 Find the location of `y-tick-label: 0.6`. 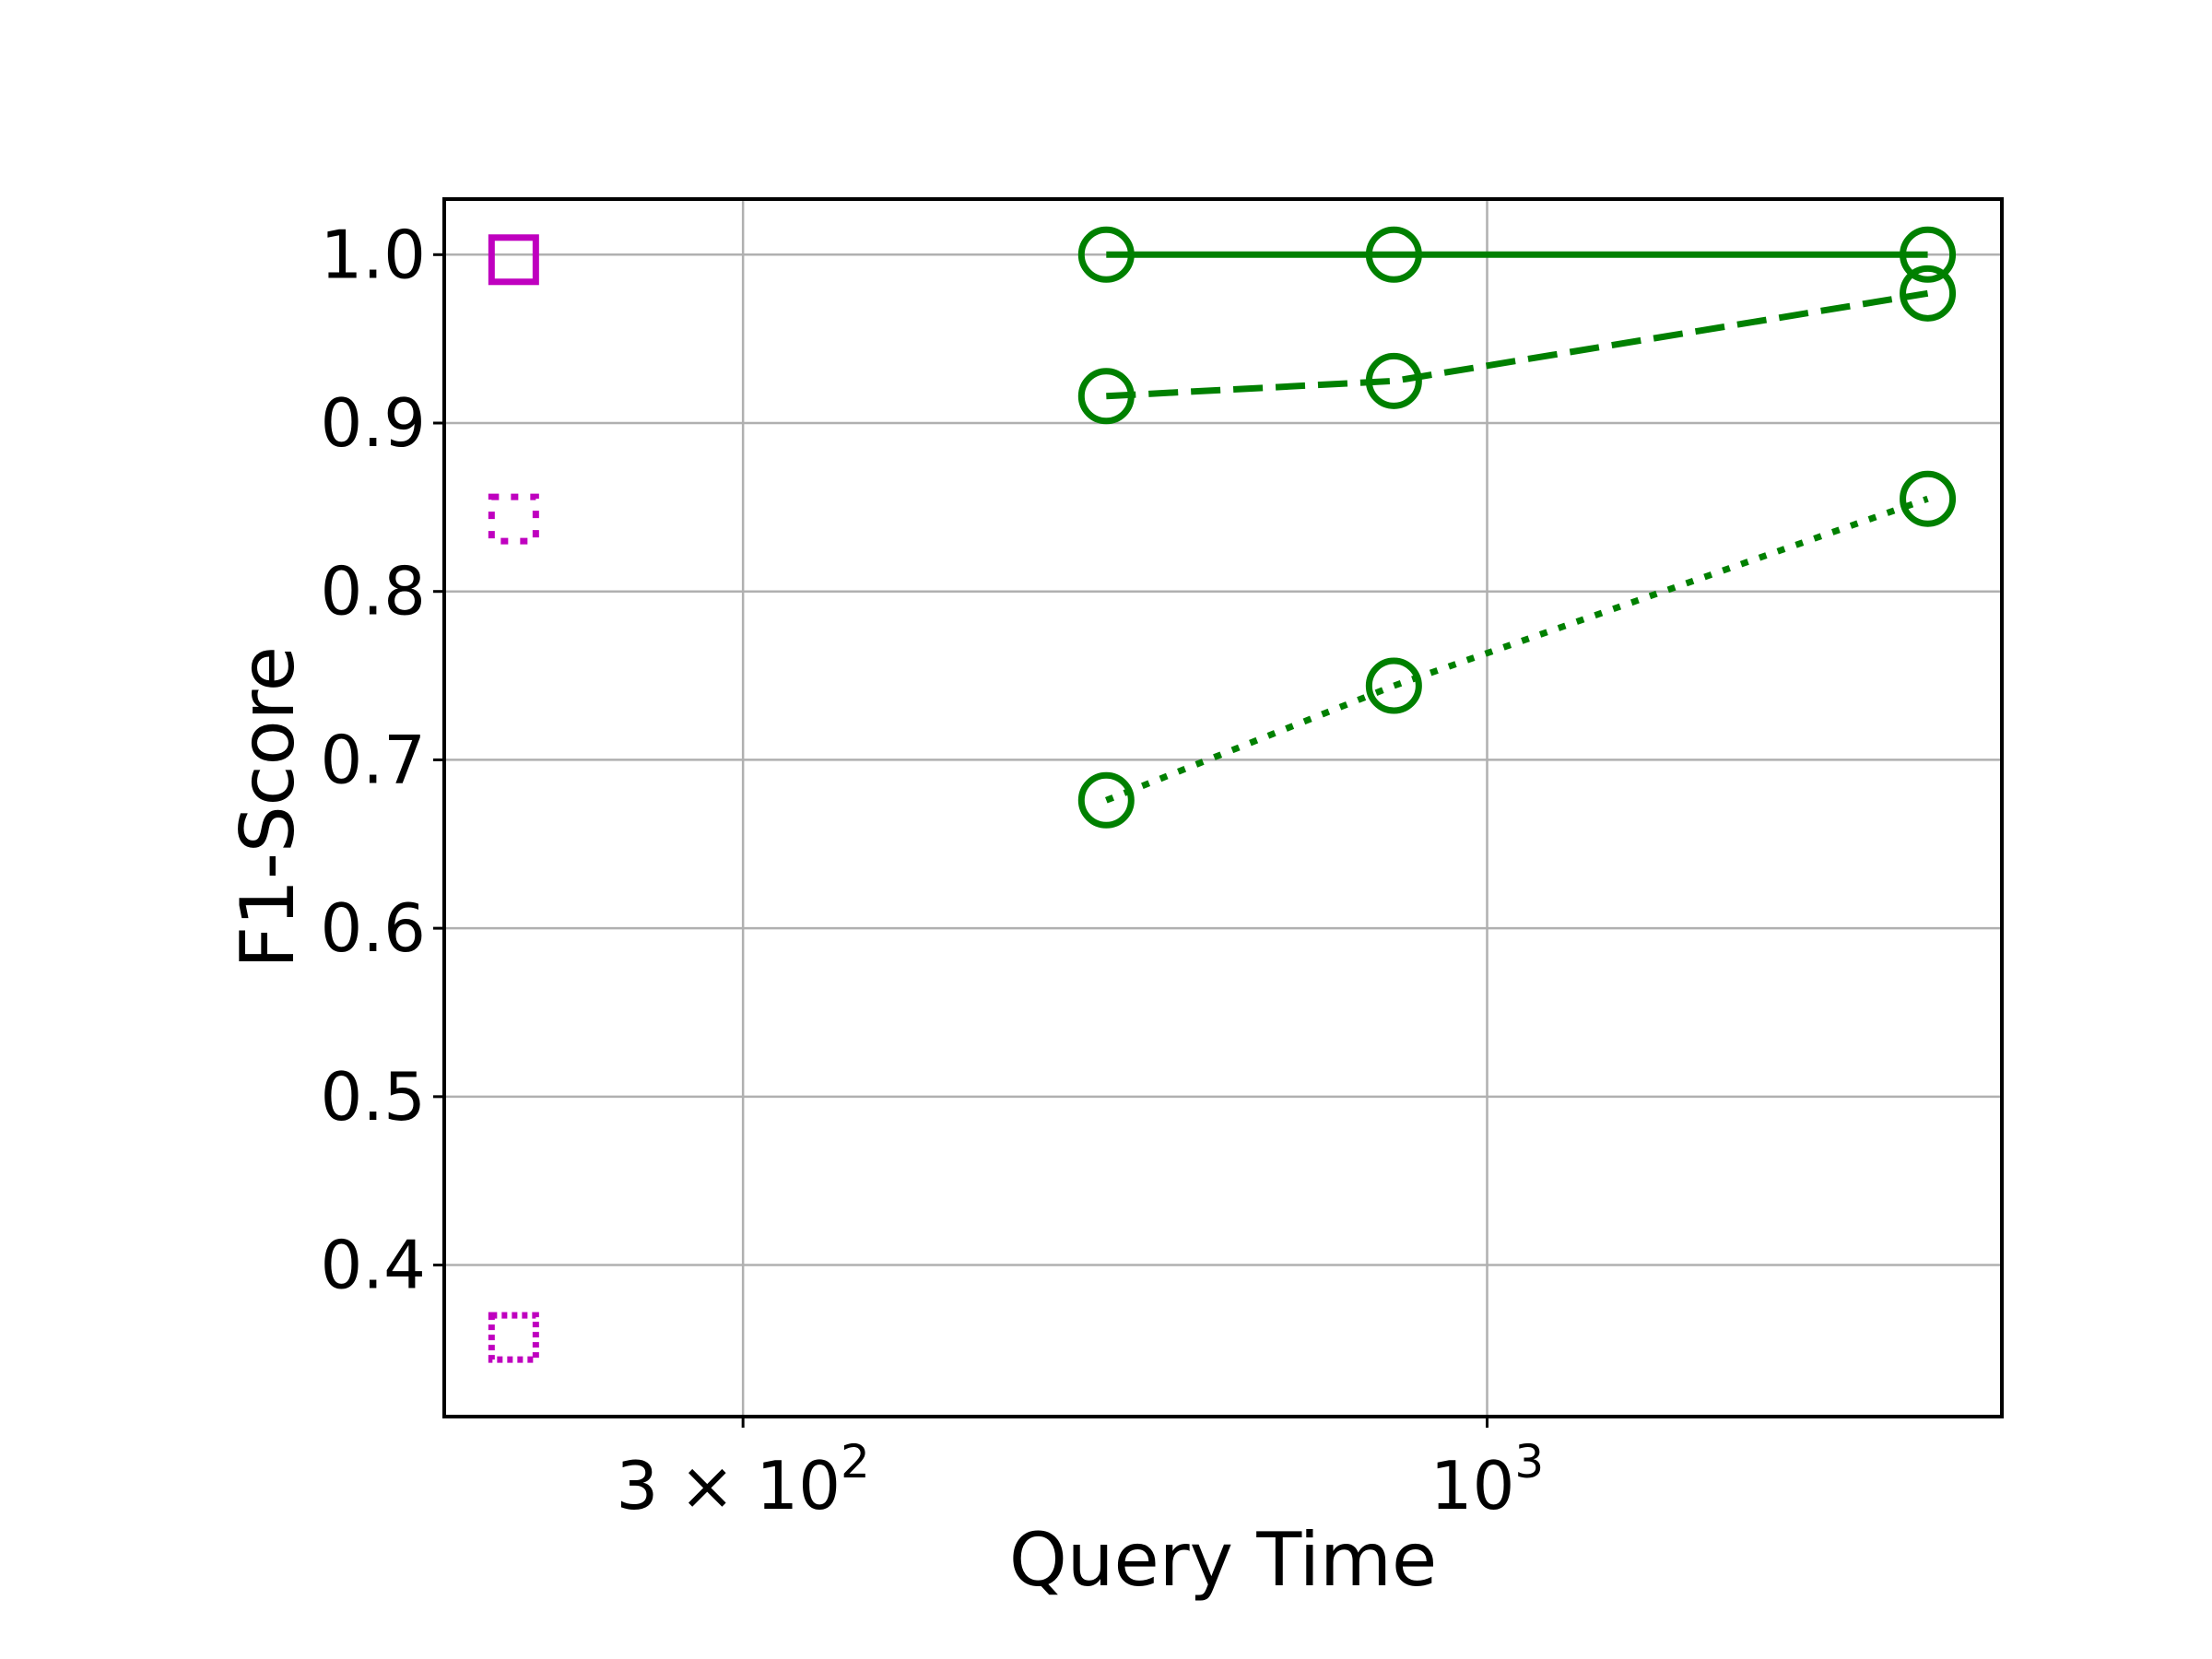

y-tick-label: 0.6 is located at coordinates (373, 928).